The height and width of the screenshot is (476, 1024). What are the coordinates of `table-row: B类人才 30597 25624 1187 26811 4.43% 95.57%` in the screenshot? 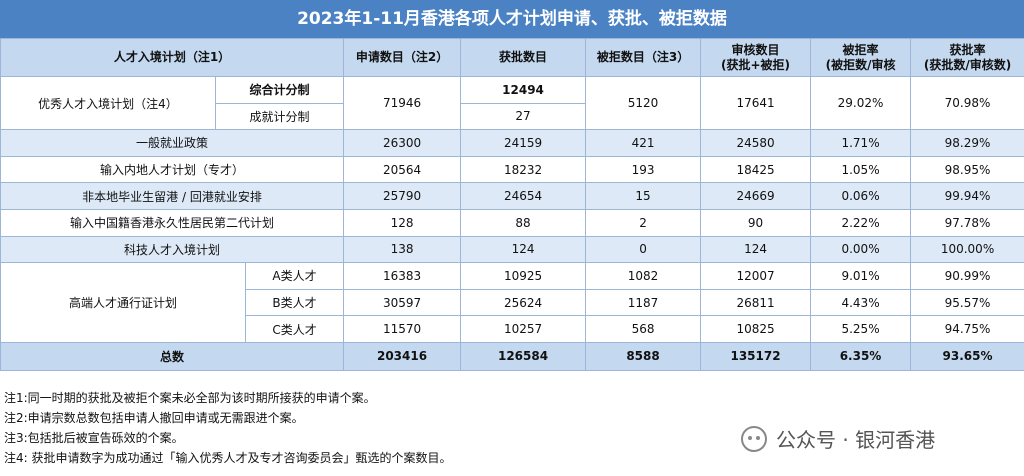 It's located at (512, 302).